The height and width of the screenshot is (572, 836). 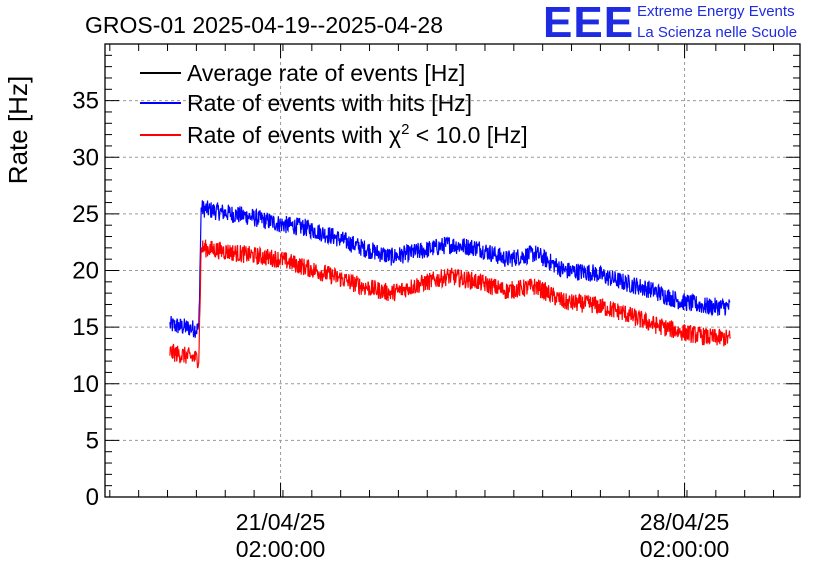 What do you see at coordinates (326, 73) in the screenshot?
I see `legend-label-0: Average rate of events [Hz]` at bounding box center [326, 73].